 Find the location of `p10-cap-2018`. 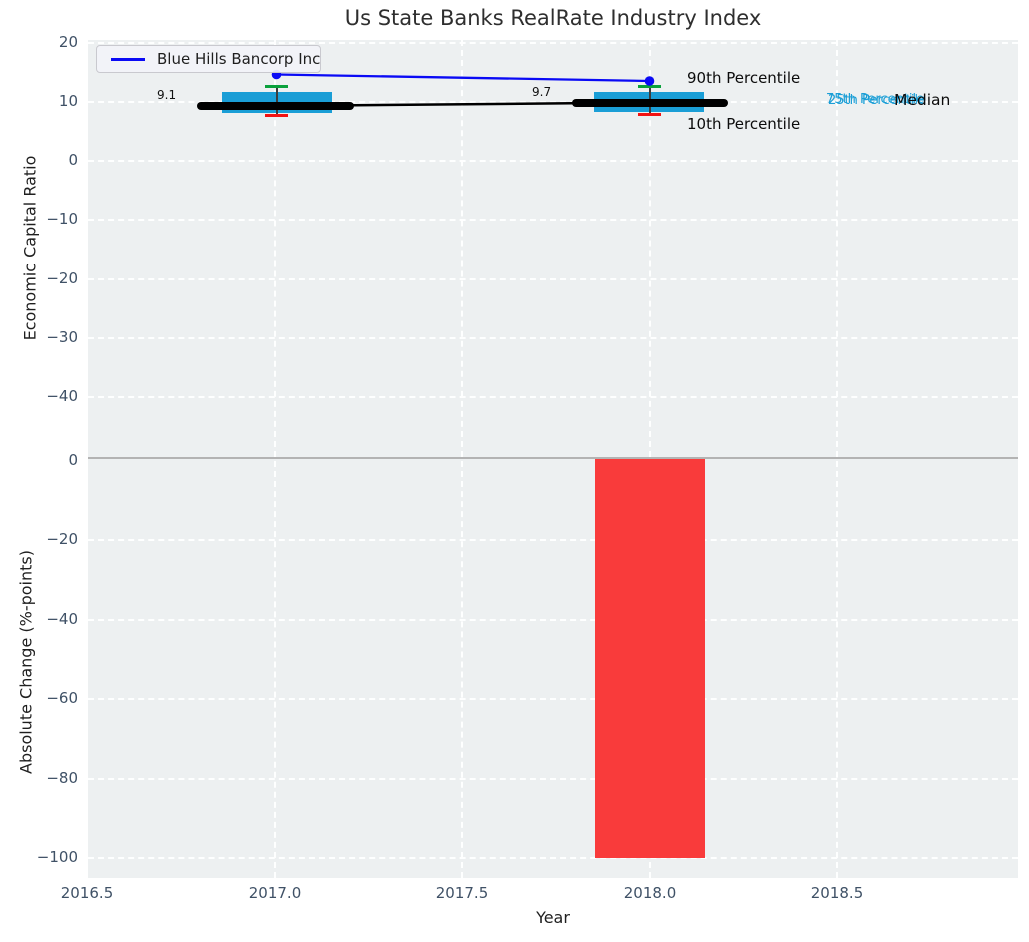

p10-cap-2018 is located at coordinates (649, 114).